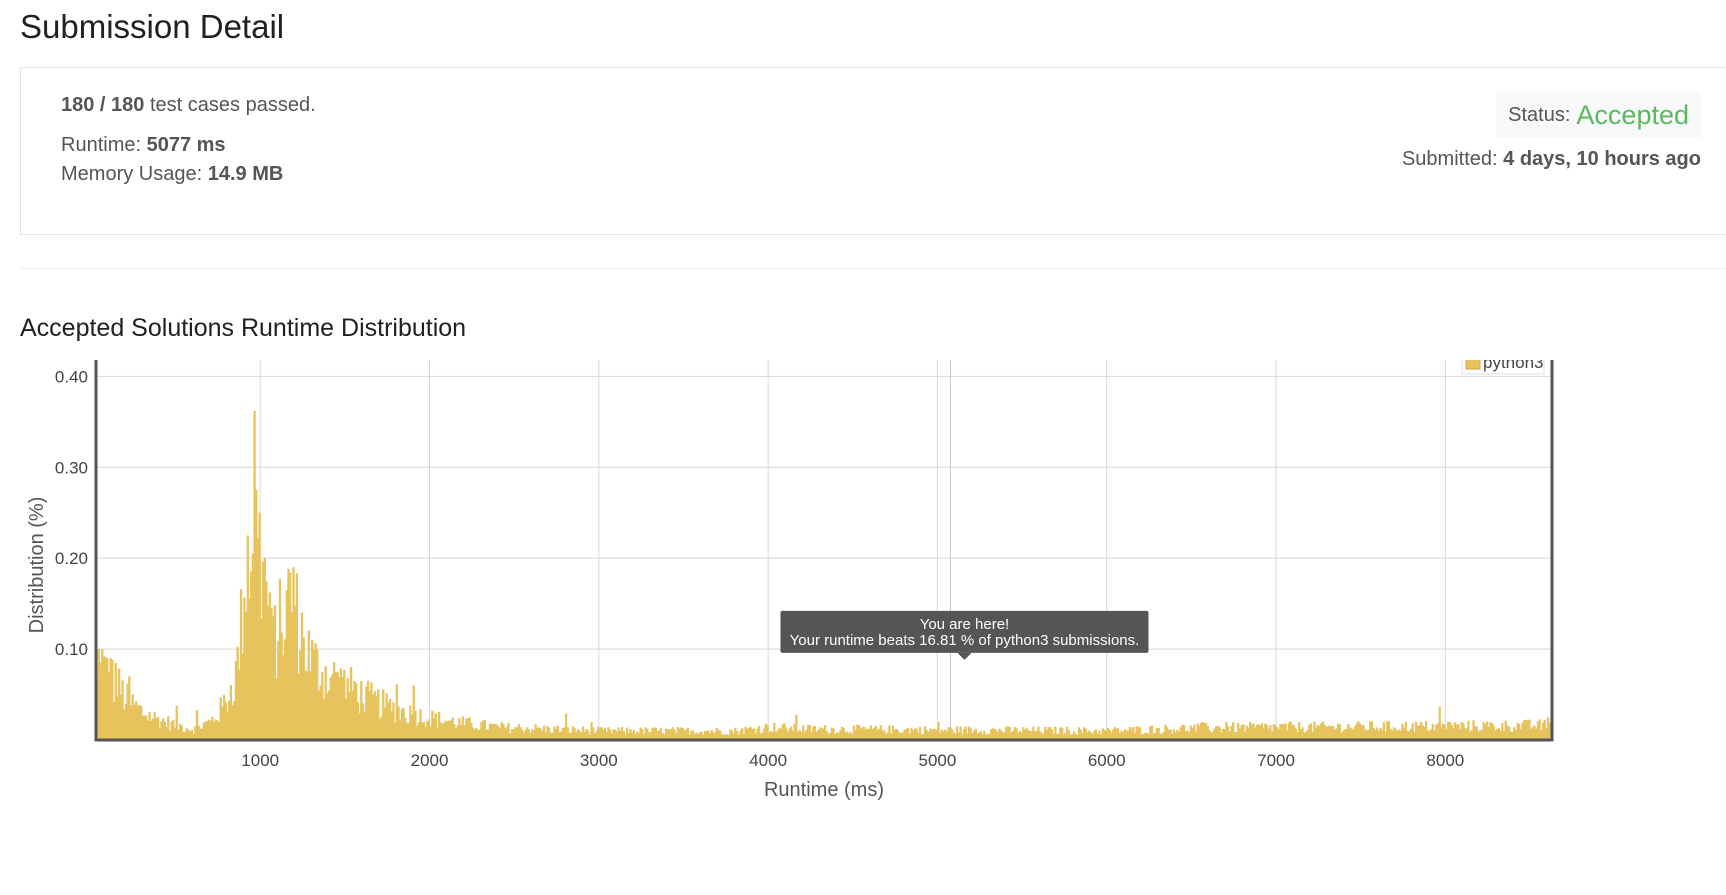  Describe the element at coordinates (1503, 362) in the screenshot. I see `chart-legend: python3` at that location.